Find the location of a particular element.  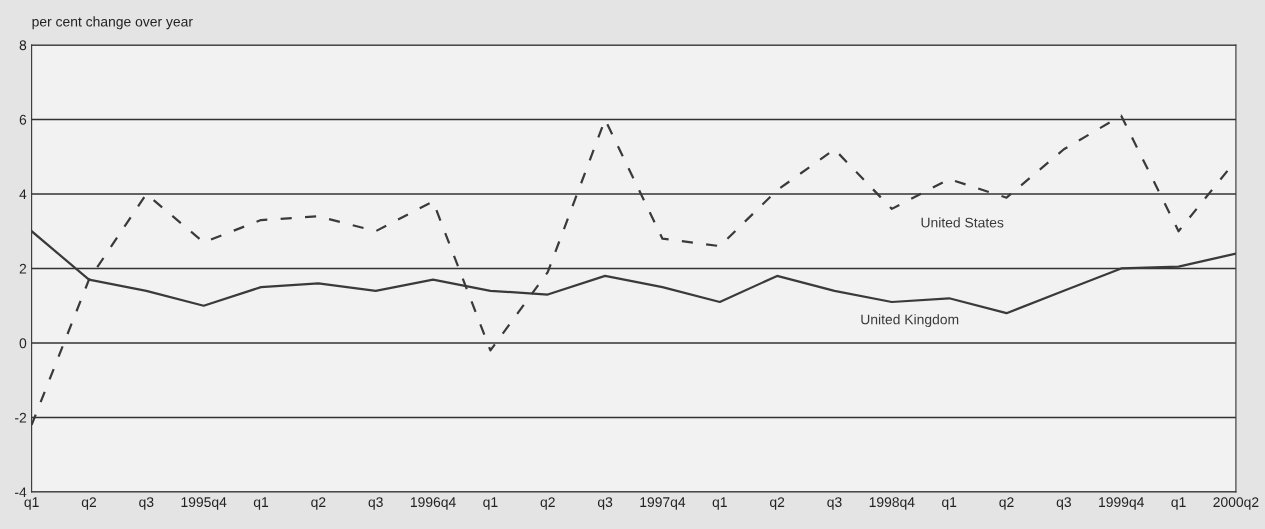

y-tick-label: 8 is located at coordinates (23, 45).